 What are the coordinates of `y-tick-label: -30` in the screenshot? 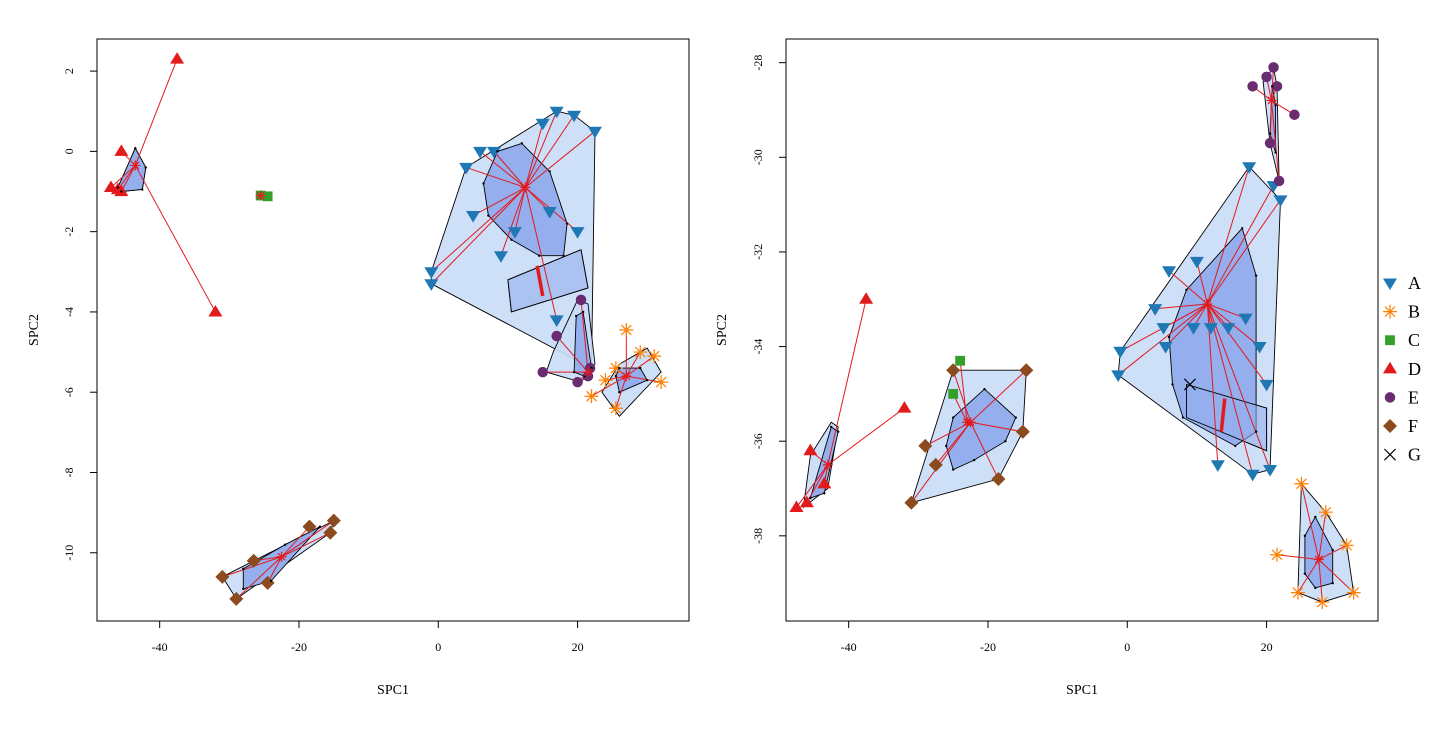 It's located at (758, 157).